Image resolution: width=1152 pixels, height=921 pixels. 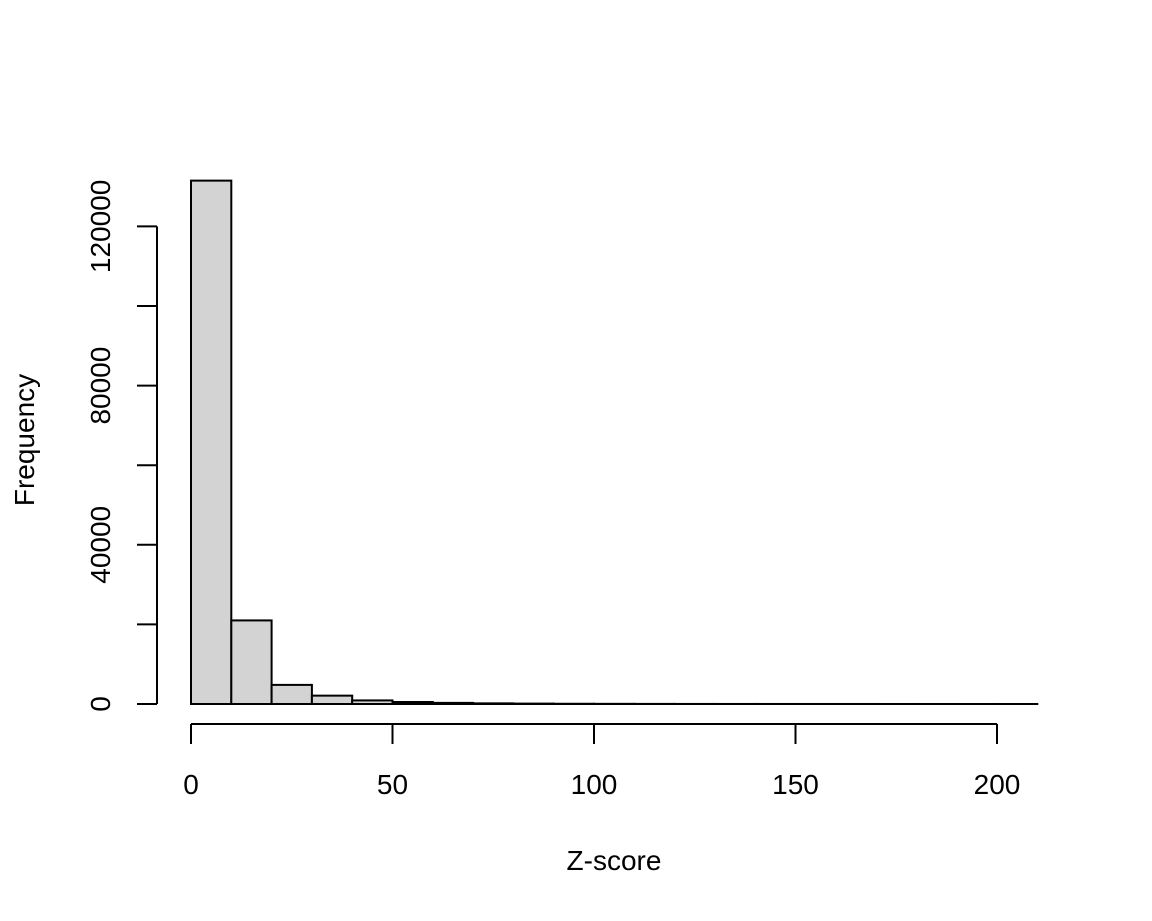 I want to click on y-tick-label: 40000, so click(x=100, y=545).